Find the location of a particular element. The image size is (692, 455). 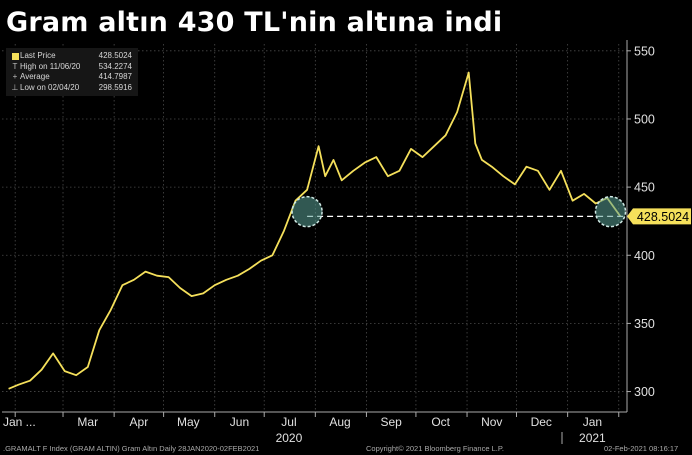

legend-value: 298.5916 is located at coordinates (115, 87).